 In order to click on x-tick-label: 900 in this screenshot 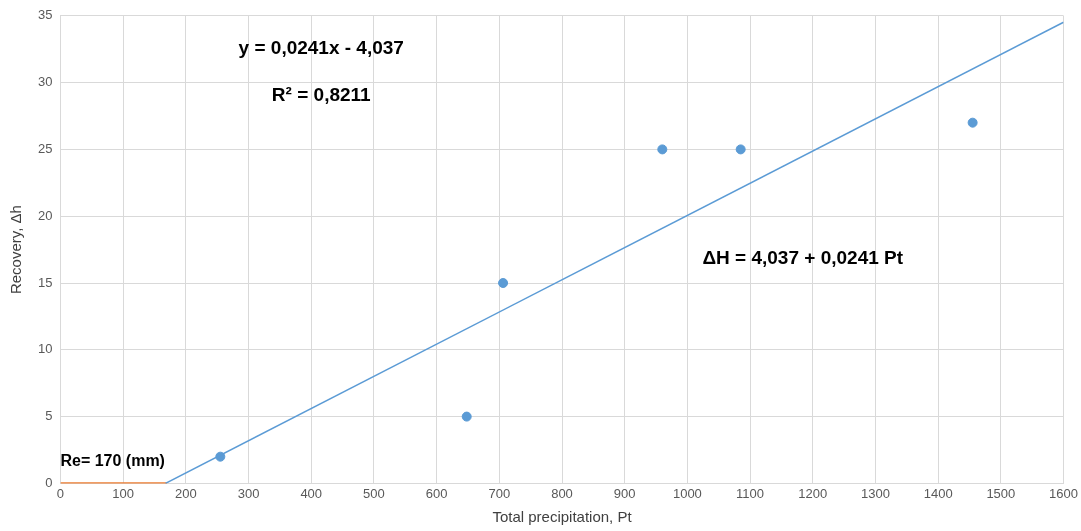, I will do `click(624, 493)`.